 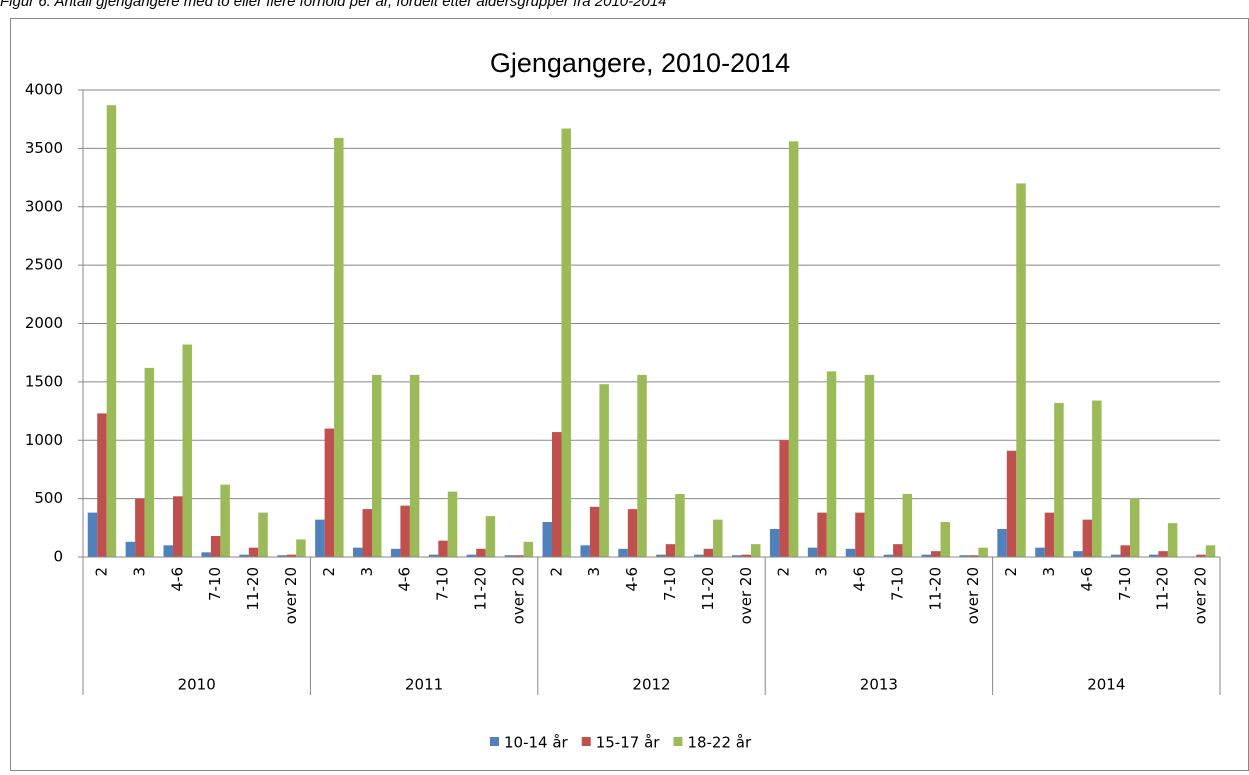 What do you see at coordinates (44, 323) in the screenshot?
I see `y-tick-label: 2000` at bounding box center [44, 323].